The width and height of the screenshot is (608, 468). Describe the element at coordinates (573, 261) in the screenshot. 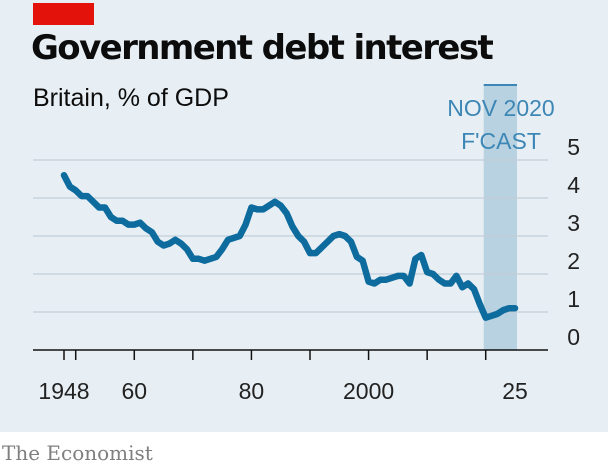

I see `y-tick-label: 2` at that location.